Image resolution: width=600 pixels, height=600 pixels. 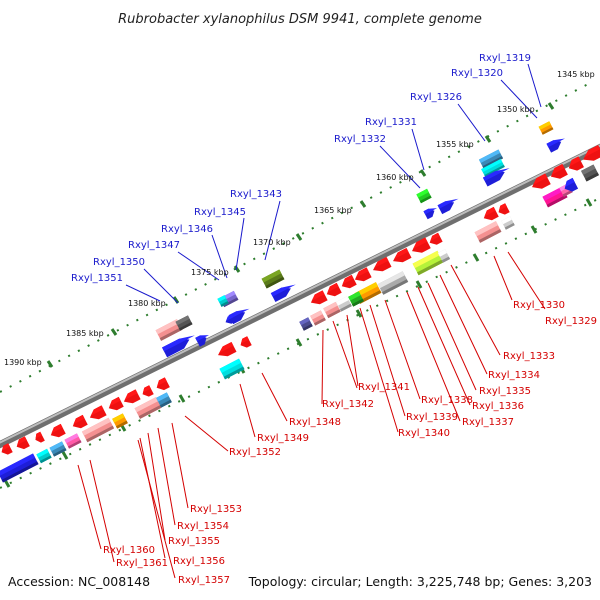 What do you see at coordinates (432, 417) in the screenshot?
I see `gene-label-rxyl-1339: Rxyl_1339` at bounding box center [432, 417].